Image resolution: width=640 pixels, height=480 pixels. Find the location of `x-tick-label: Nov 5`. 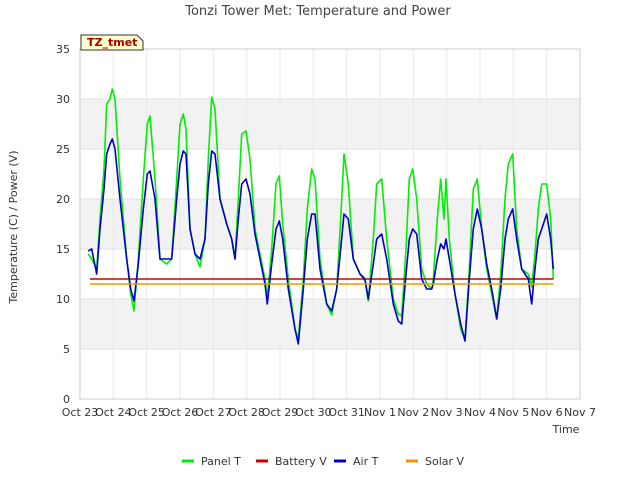

x-tick-label: Nov 5 is located at coordinates (513, 412).